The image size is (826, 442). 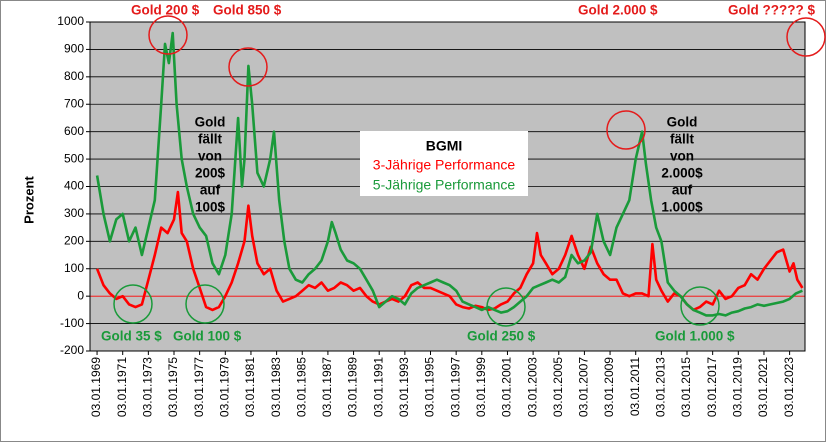 I want to click on x-tick-label: 03.01.2001, so click(x=507, y=387).